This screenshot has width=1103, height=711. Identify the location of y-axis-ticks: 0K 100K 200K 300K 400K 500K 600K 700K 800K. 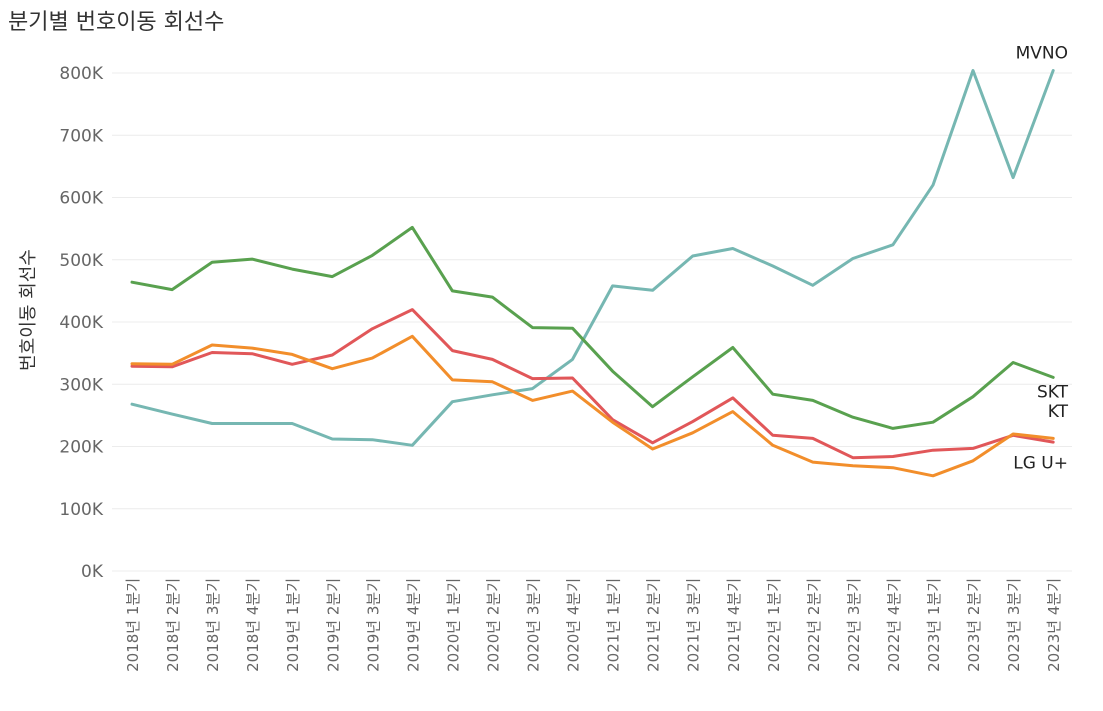
(81, 323).